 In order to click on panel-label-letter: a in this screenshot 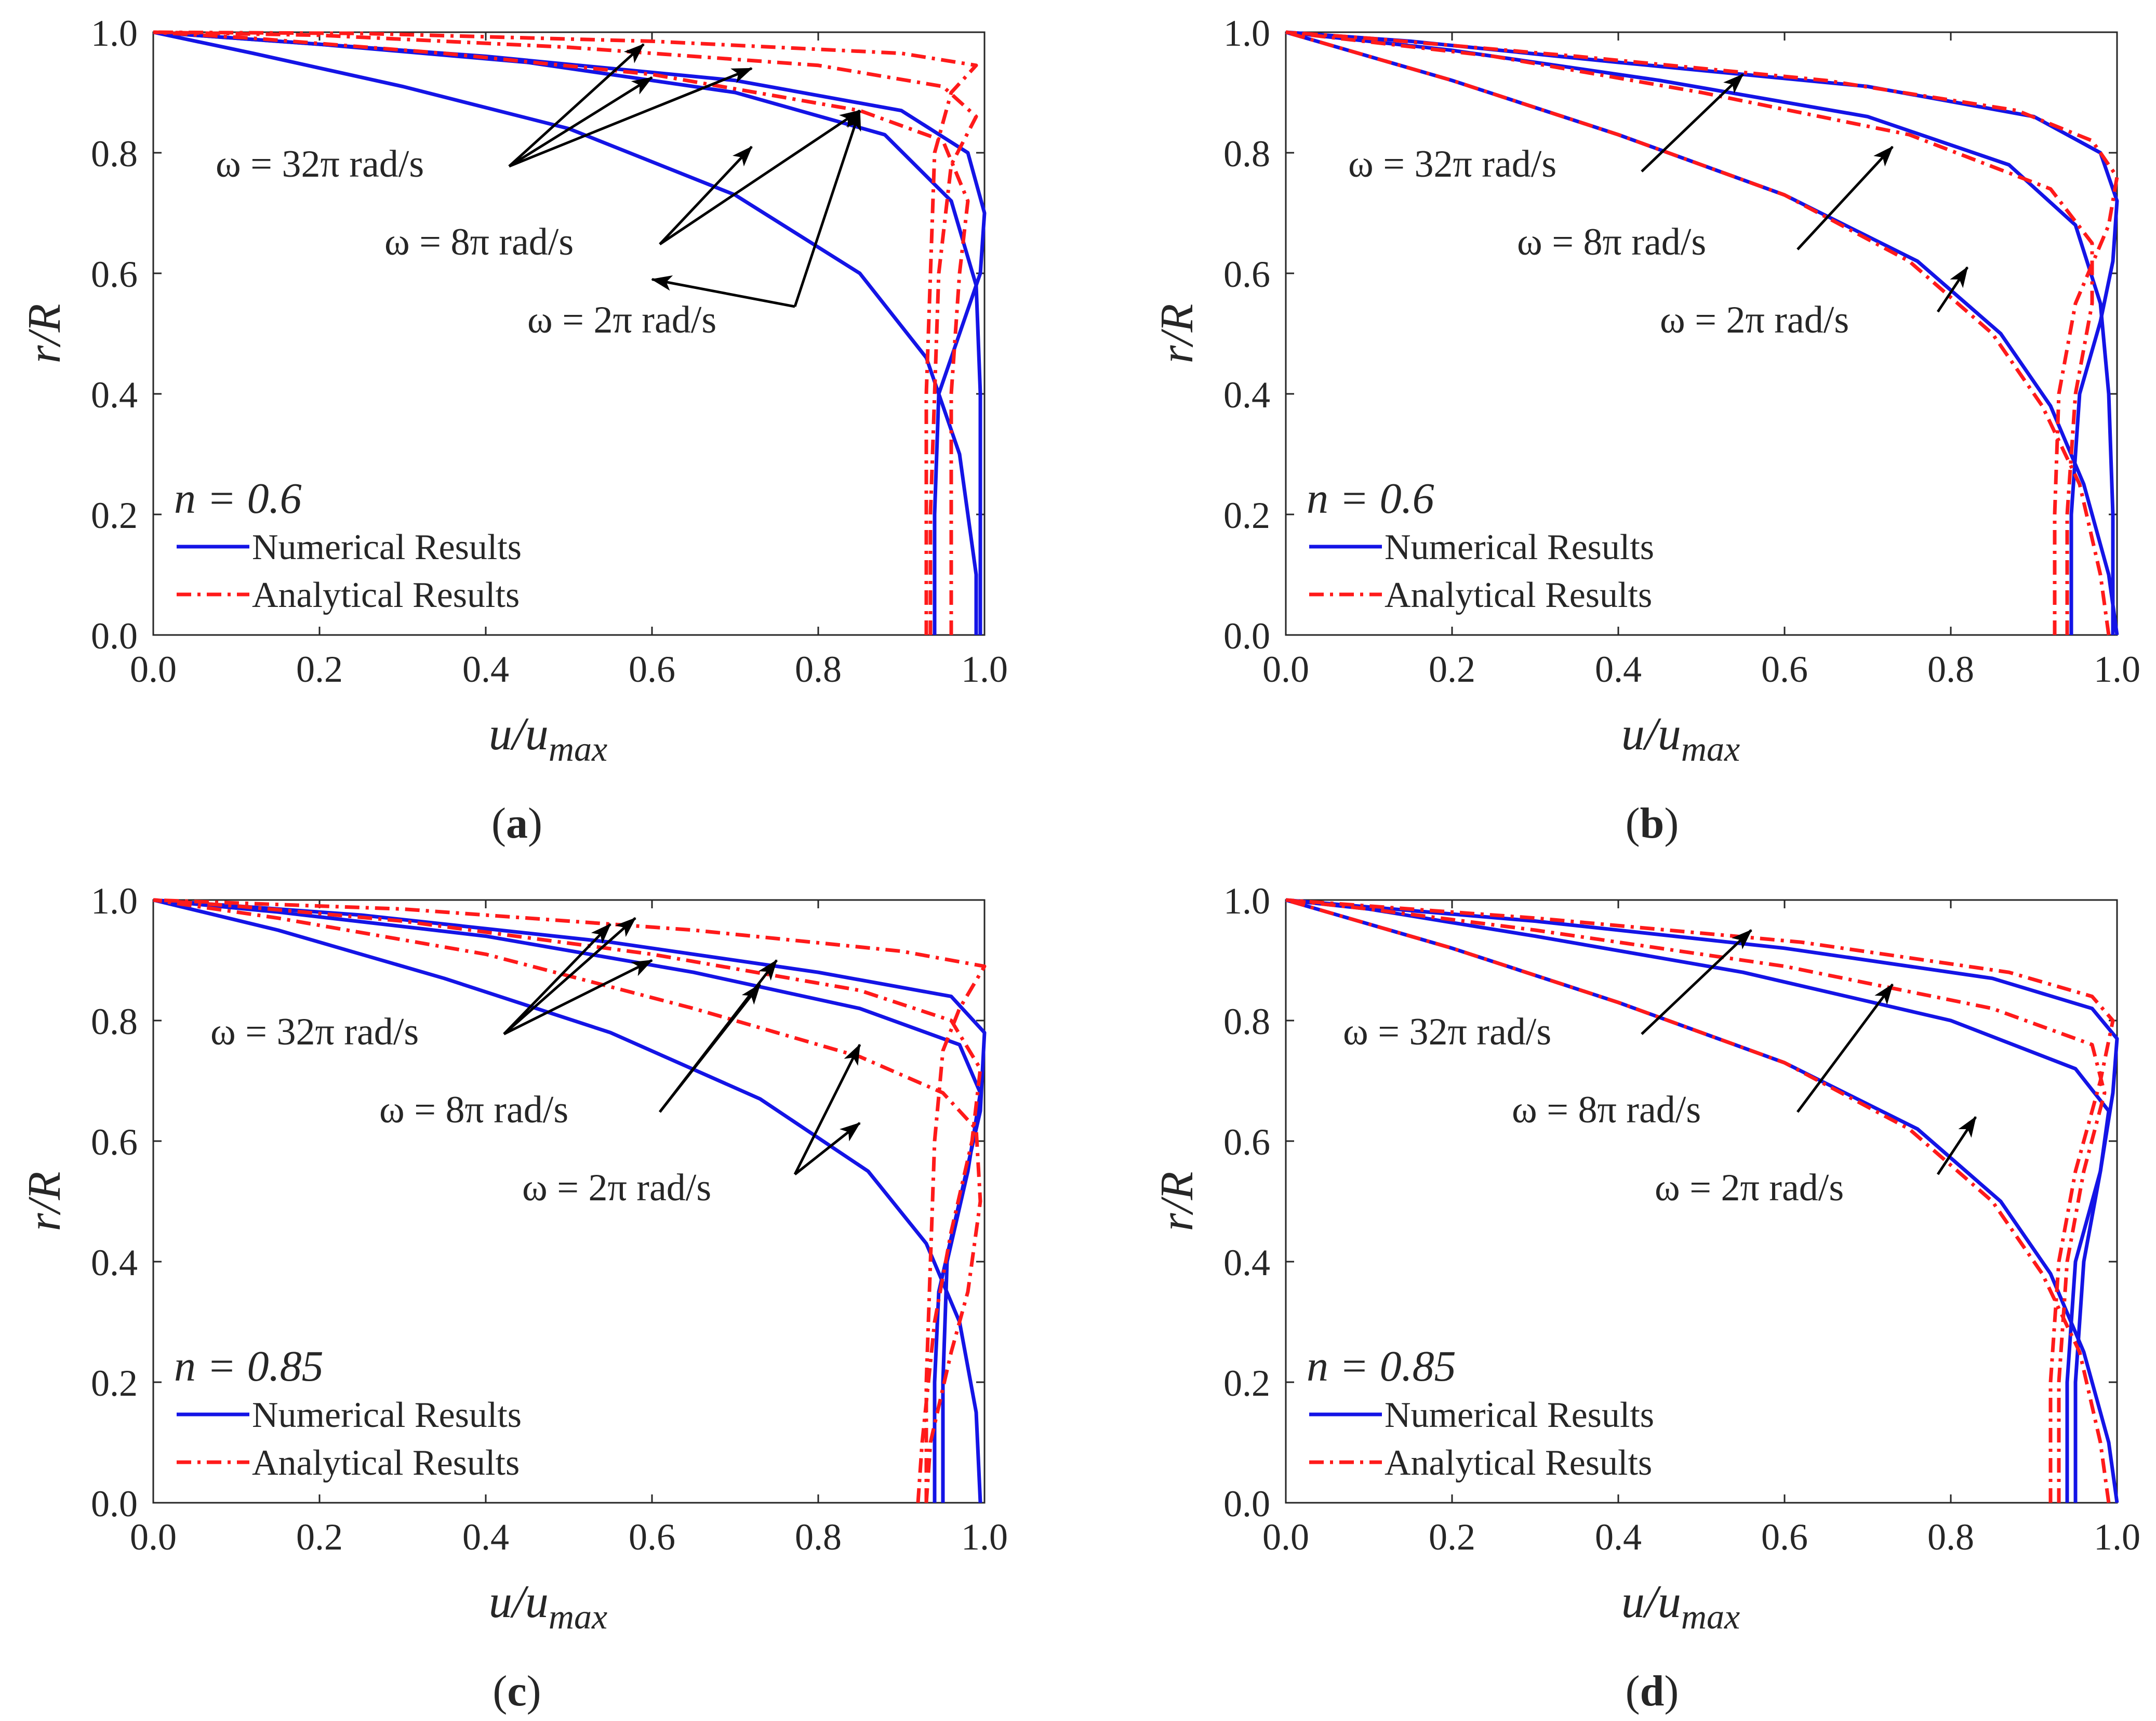, I will do `click(517, 824)`.